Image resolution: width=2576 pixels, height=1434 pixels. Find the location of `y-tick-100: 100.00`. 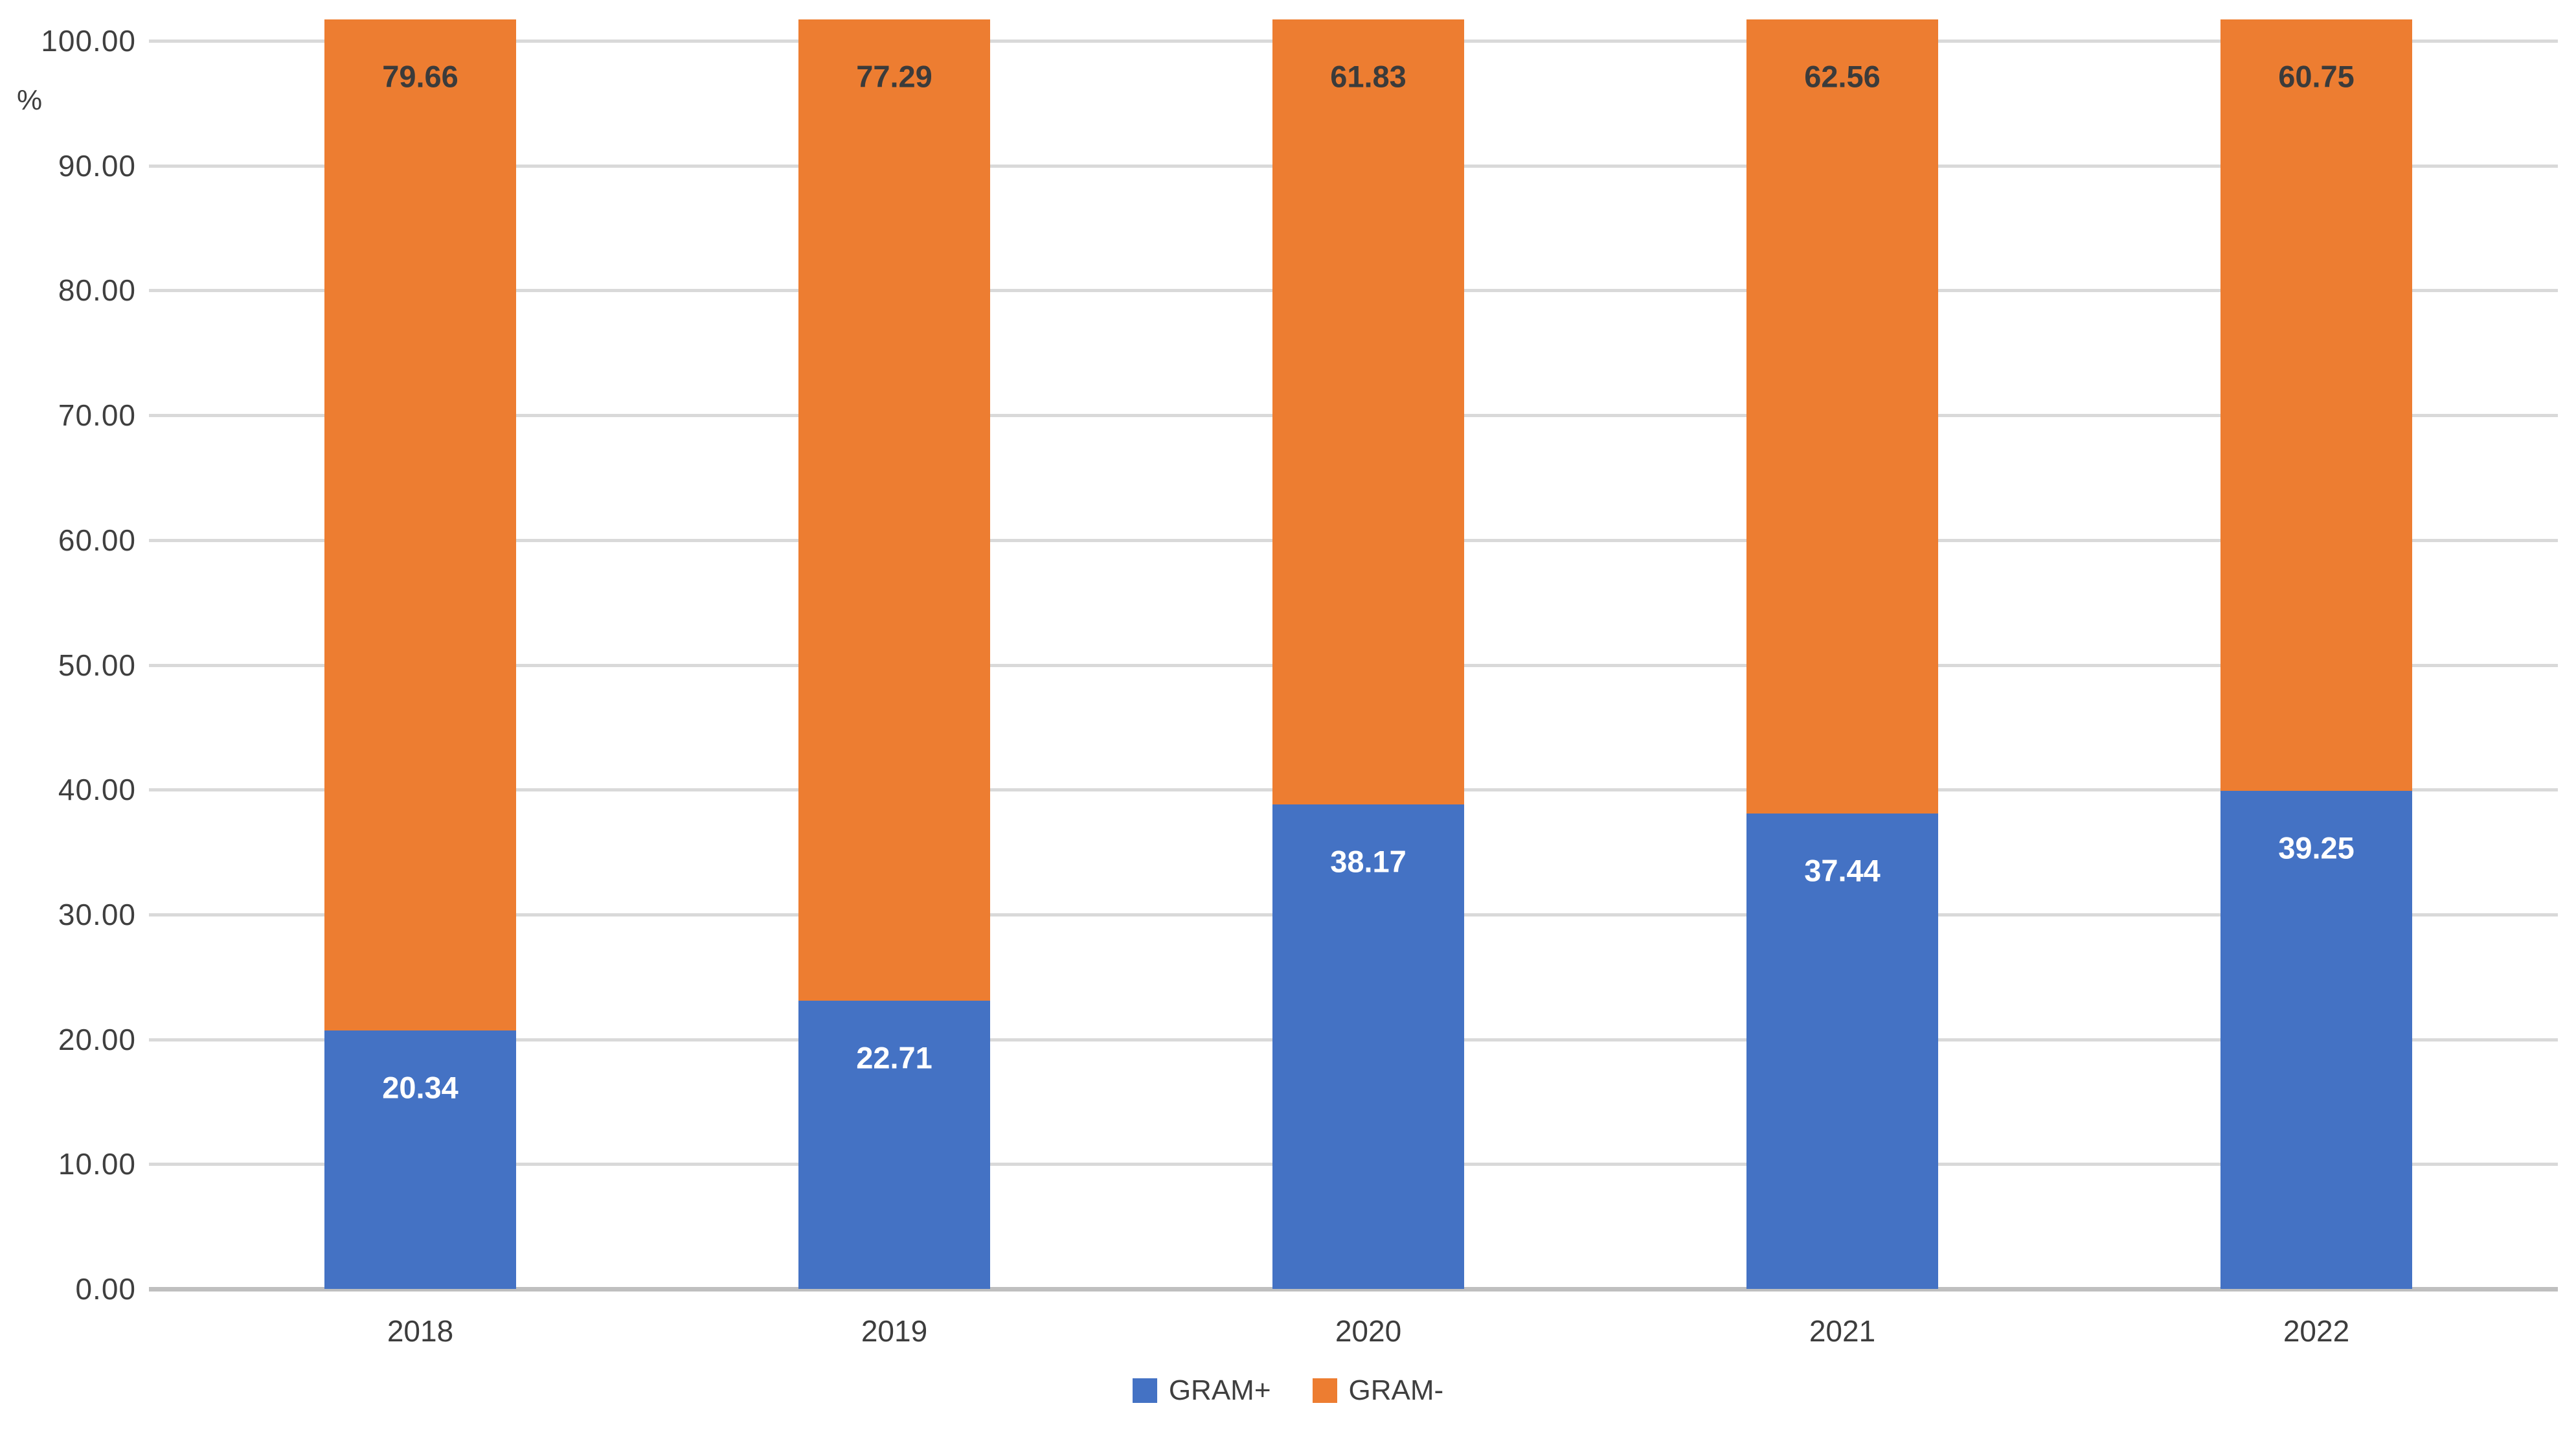

y-tick-100: 100.00 is located at coordinates (88, 41).